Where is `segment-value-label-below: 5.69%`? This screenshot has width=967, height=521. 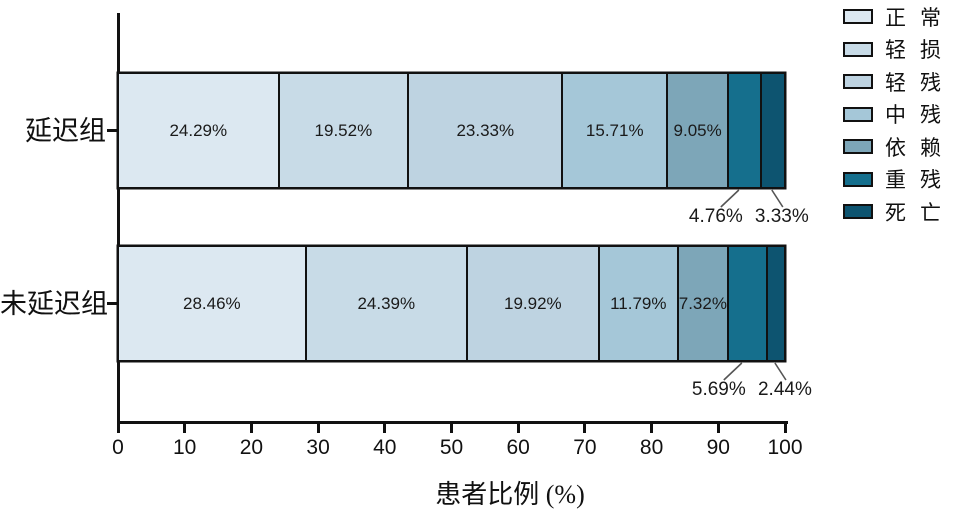 segment-value-label-below: 5.69% is located at coordinates (718, 389).